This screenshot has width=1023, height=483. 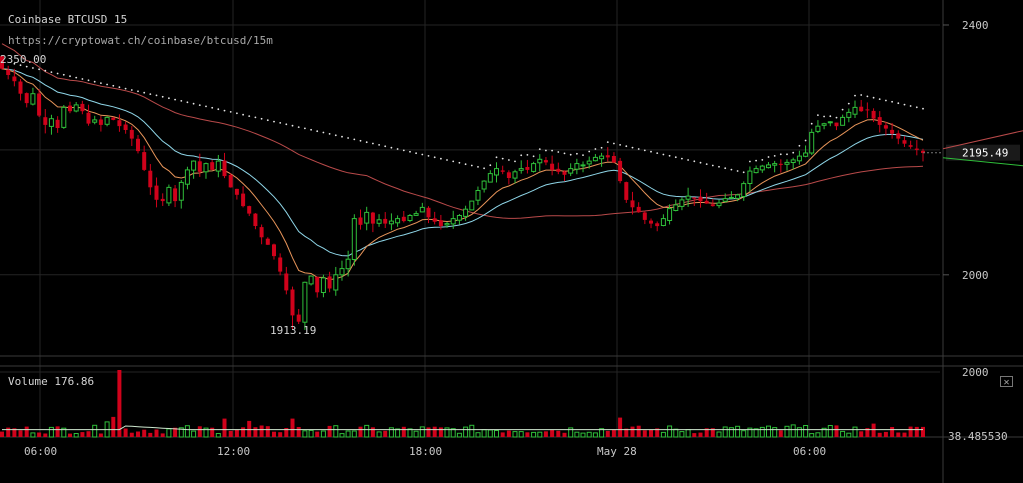 I want to click on close-volume-button: ✕, so click(x=1006, y=382).